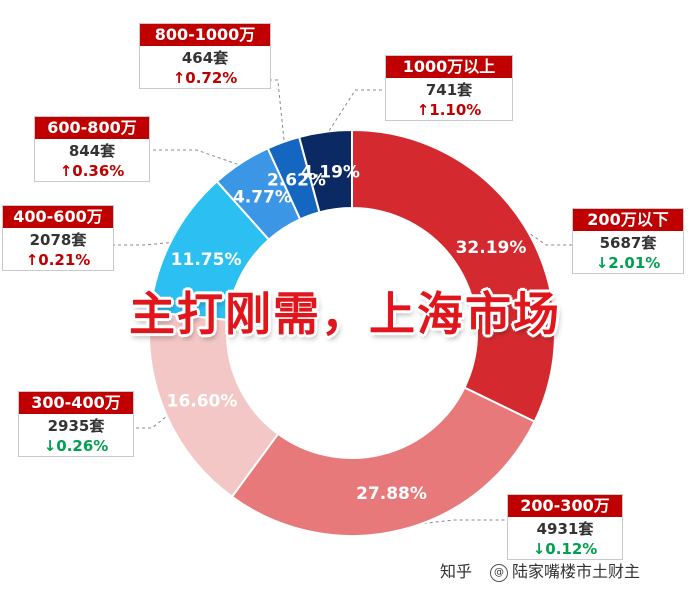  Describe the element at coordinates (449, 67) in the screenshot. I see `callout-header: 1000万以上` at that location.